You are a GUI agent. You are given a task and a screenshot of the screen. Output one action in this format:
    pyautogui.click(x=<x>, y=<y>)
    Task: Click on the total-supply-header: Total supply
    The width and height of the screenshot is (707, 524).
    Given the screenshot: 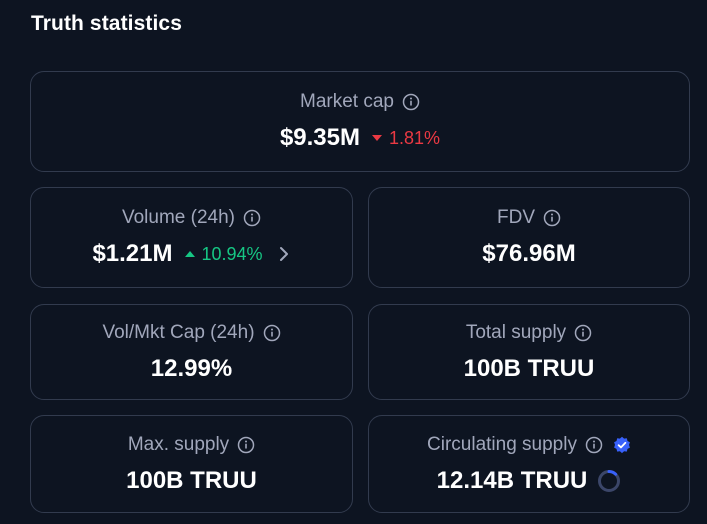 What is the action you would take?
    pyautogui.click(x=529, y=333)
    